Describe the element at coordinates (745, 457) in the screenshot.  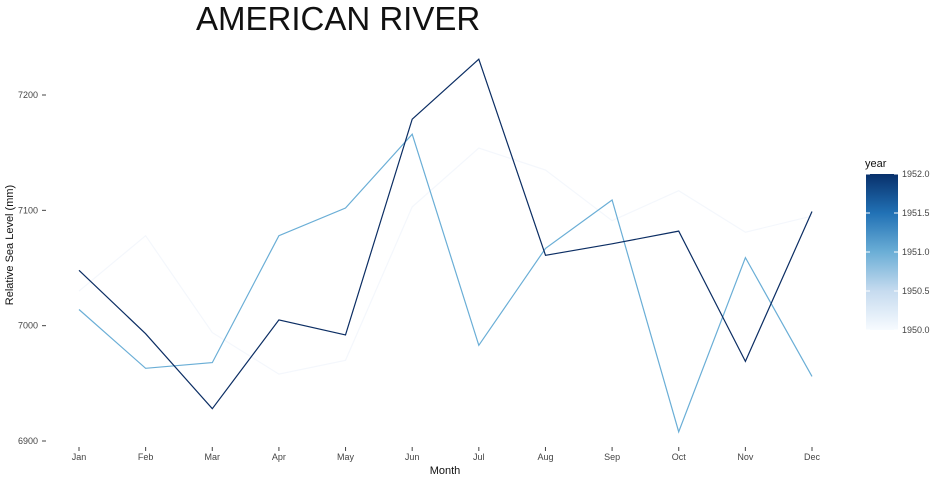
I see `x-tick-label: Nov` at that location.